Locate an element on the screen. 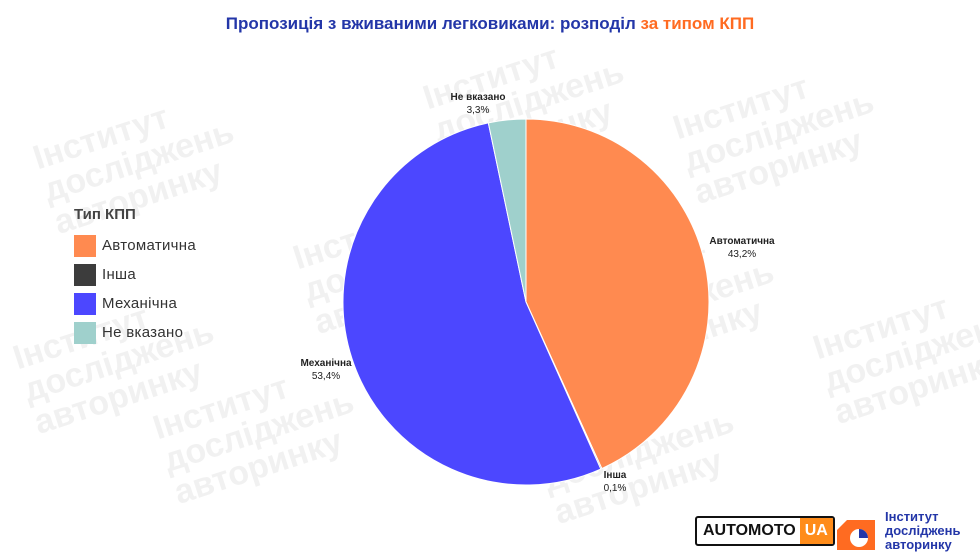 The height and width of the screenshot is (560, 980). legend-item-other: Інша is located at coordinates (135, 274).